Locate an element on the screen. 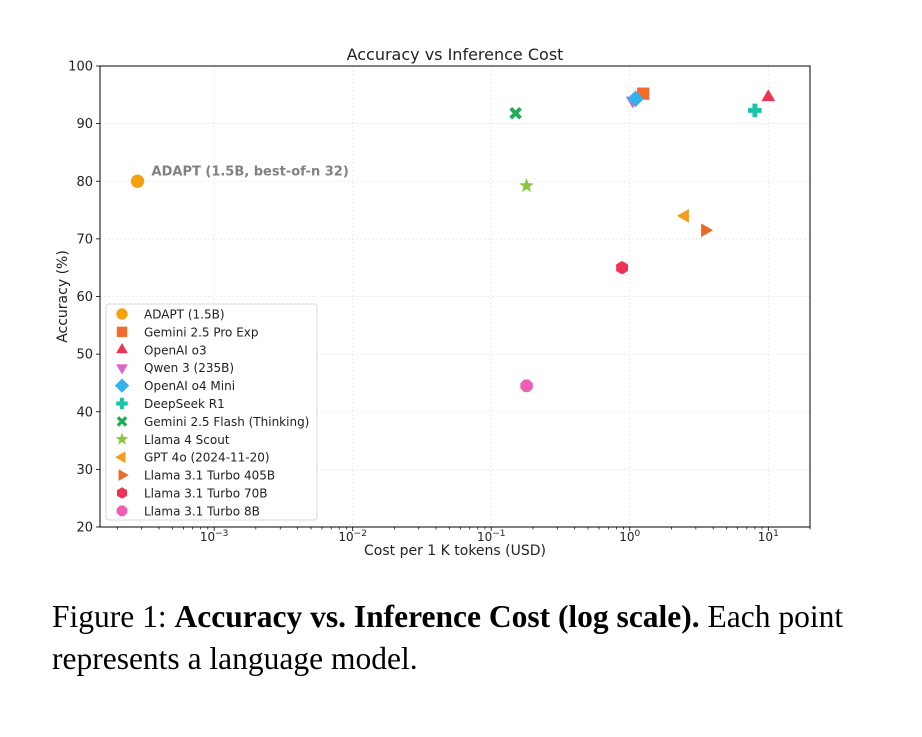  chart-title: Accuracy vs Inference Cost is located at coordinates (455, 54).